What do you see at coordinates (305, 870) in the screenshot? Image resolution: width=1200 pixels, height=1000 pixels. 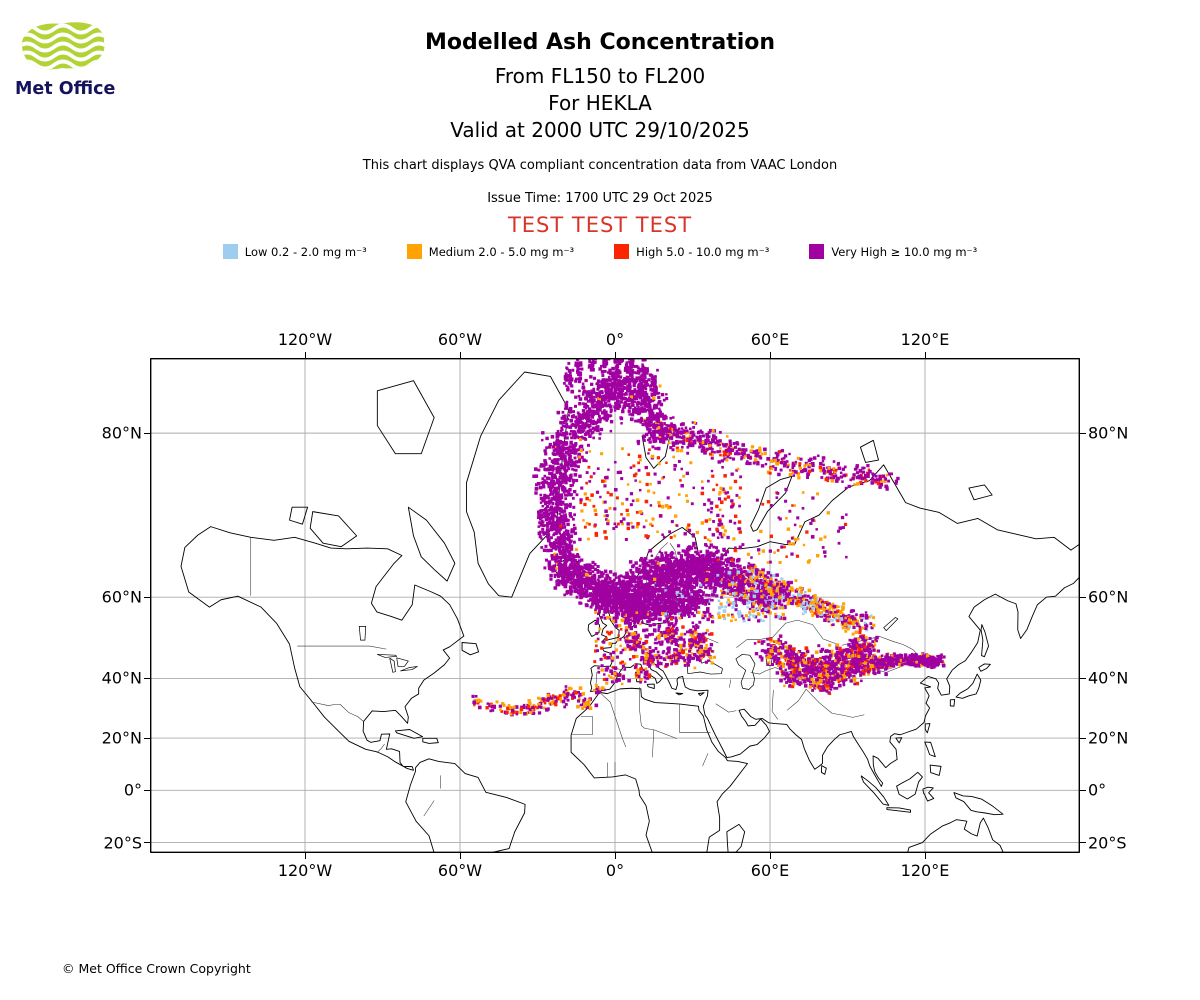 I see `x-tick-label-bottom-0: 120°W` at bounding box center [305, 870].